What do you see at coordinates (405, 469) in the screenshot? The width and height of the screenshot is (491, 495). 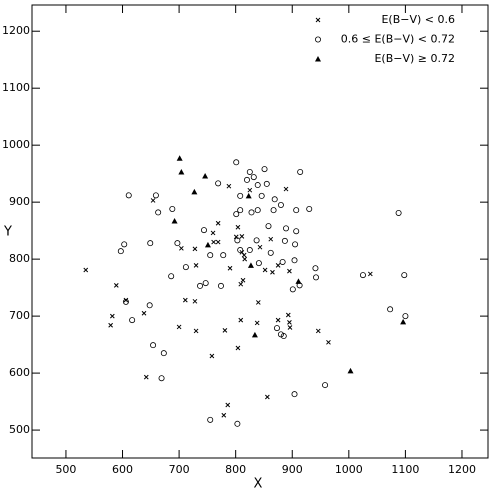 I see `x-tick-label: 1100` at bounding box center [405, 469].